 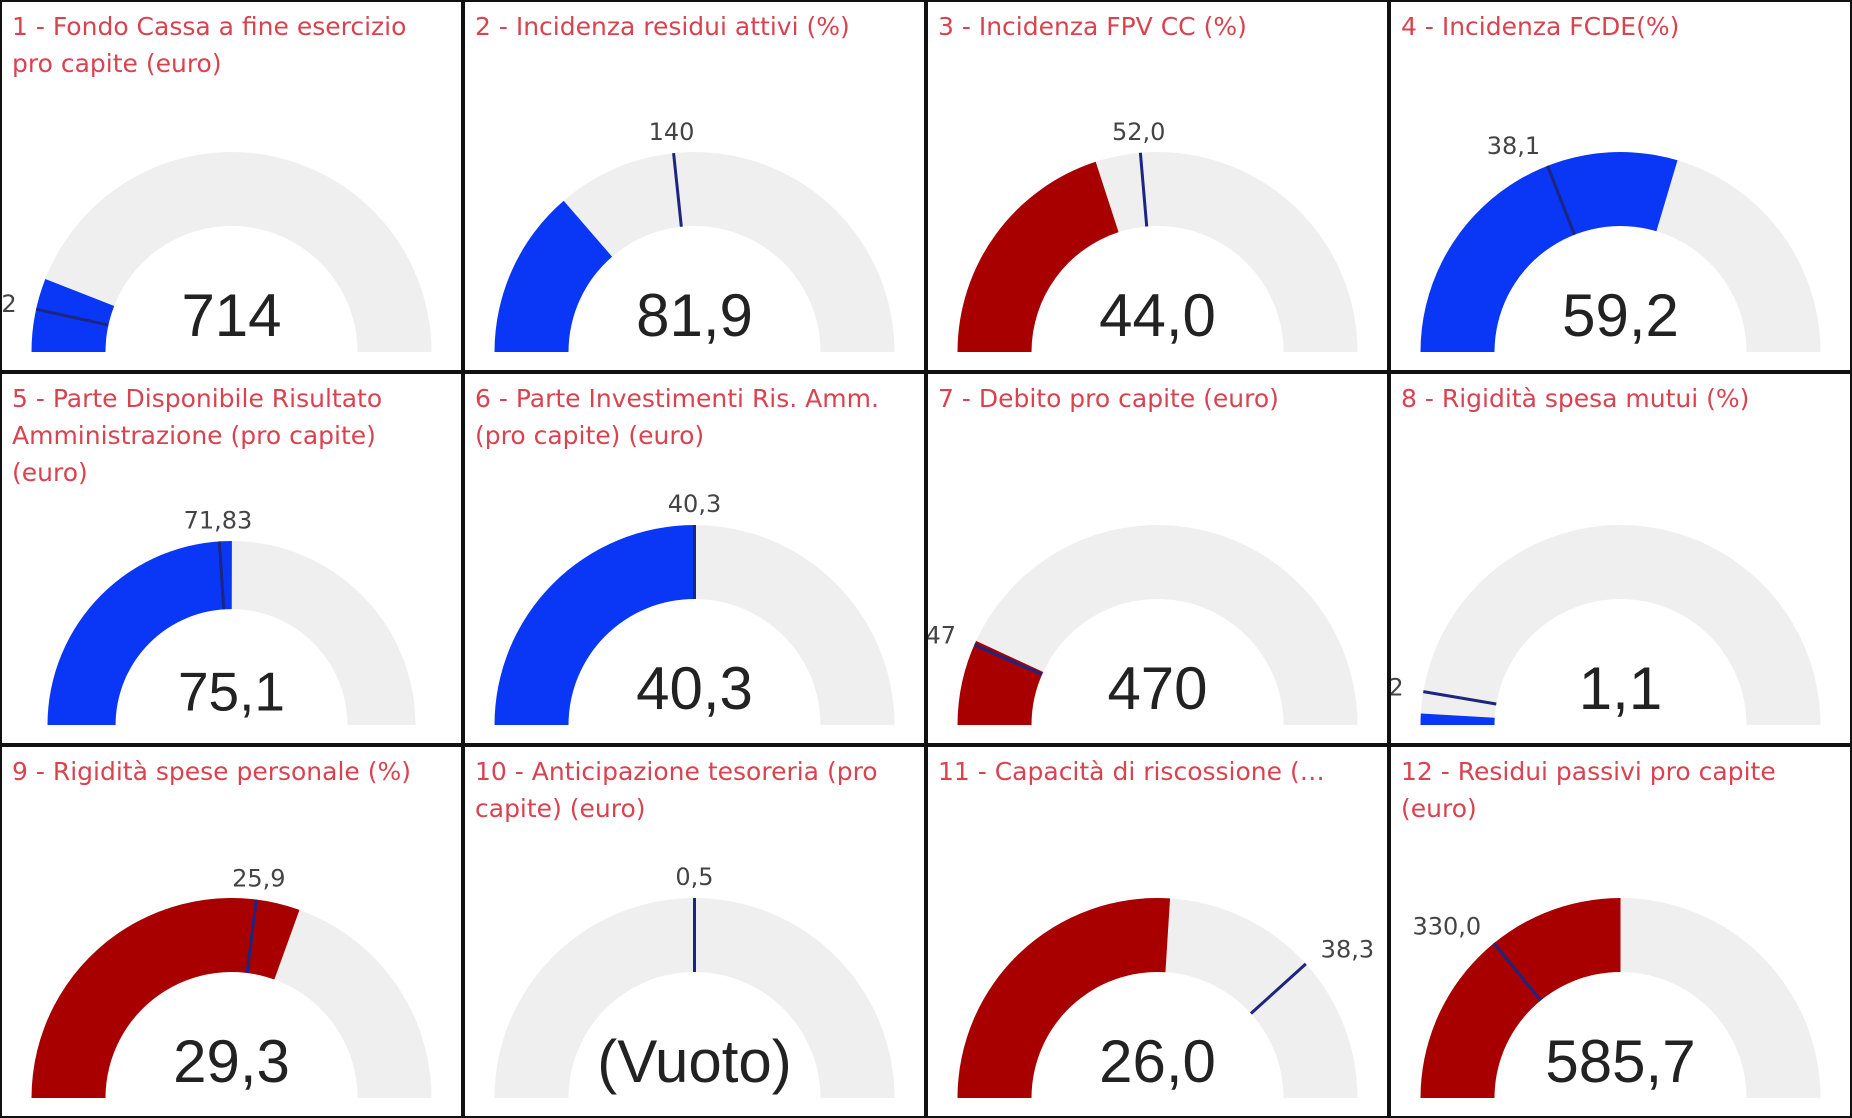 What do you see at coordinates (212, 771) in the screenshot?
I see `gauge-title: 9 - Rigidità spese personale (%)` at bounding box center [212, 771].